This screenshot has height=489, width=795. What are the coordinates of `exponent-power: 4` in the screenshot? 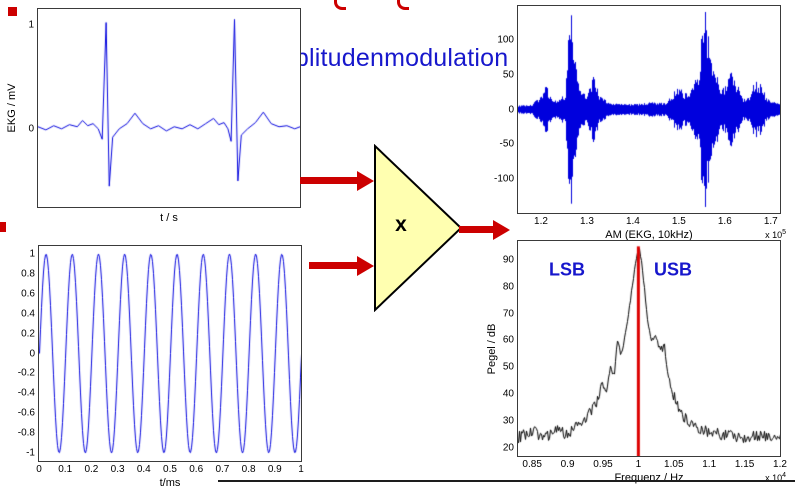 It's located at (784, 475).